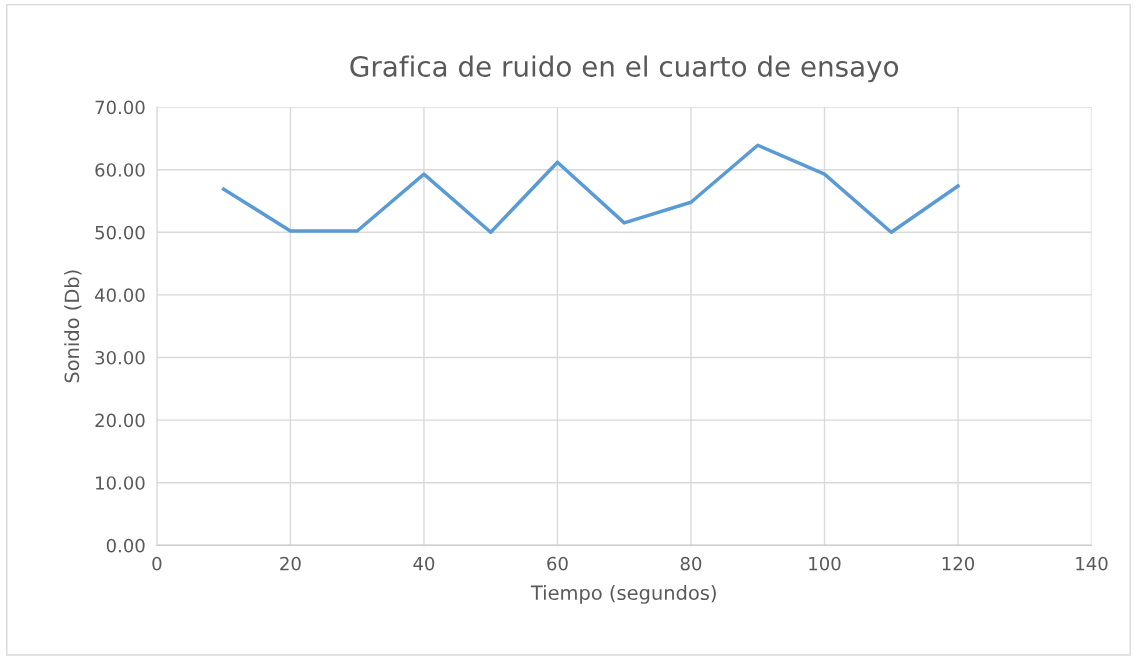 The height and width of the screenshot is (657, 1137). Describe the element at coordinates (120, 232) in the screenshot. I see `y-tick-label: 50.00` at that location.